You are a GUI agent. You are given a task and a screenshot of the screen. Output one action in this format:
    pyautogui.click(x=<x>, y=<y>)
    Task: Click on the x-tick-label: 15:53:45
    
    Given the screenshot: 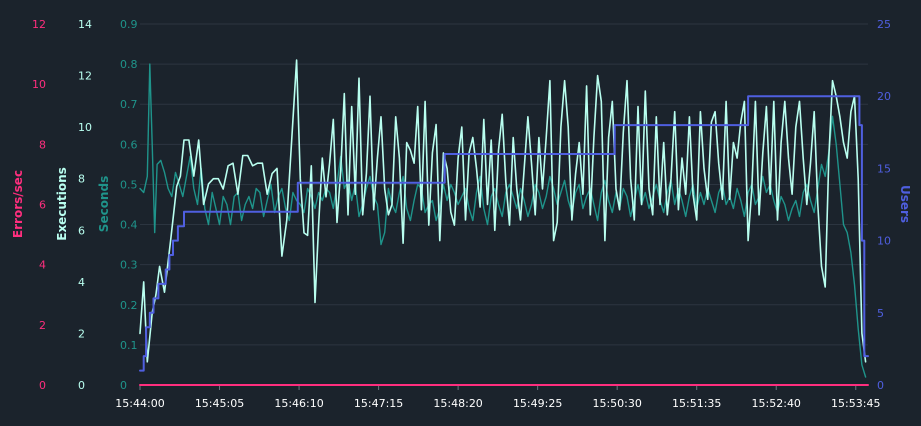 What is the action you would take?
    pyautogui.click(x=855, y=403)
    